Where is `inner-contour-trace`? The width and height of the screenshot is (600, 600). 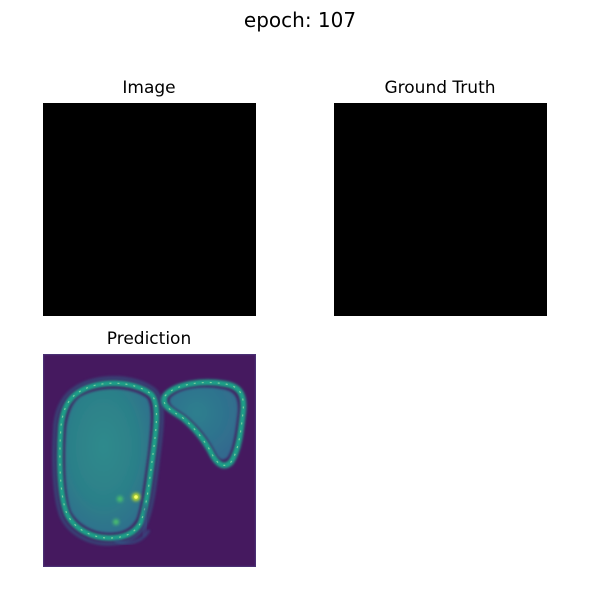
inner-contour-trace is located at coordinates (145, 520).